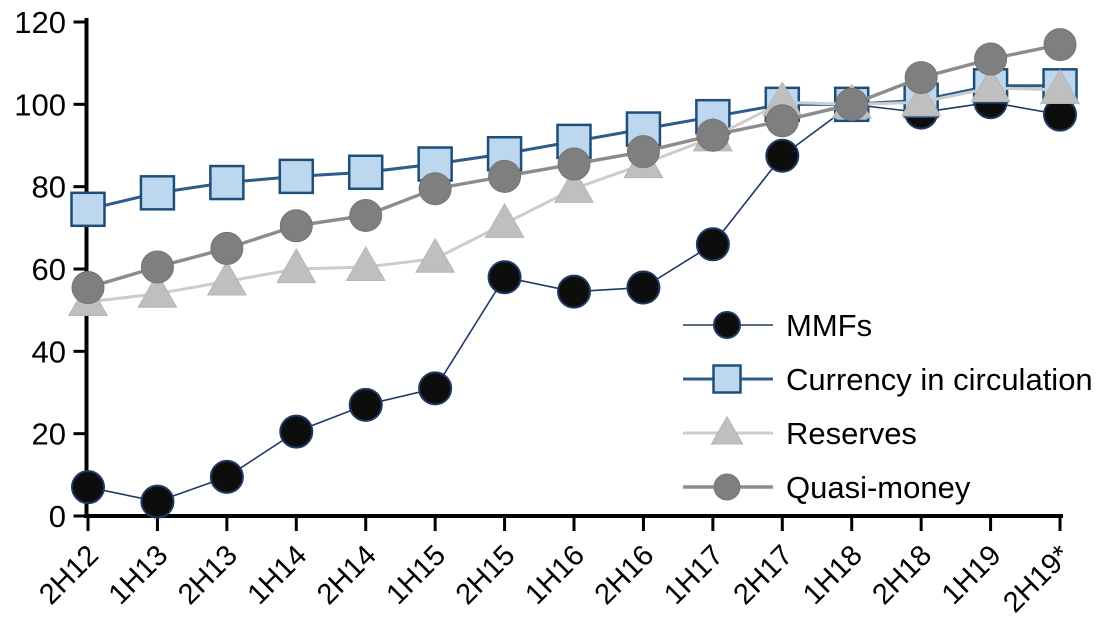  Describe the element at coordinates (69, 575) in the screenshot. I see `x-axis-tick-label: 2H12` at that location.